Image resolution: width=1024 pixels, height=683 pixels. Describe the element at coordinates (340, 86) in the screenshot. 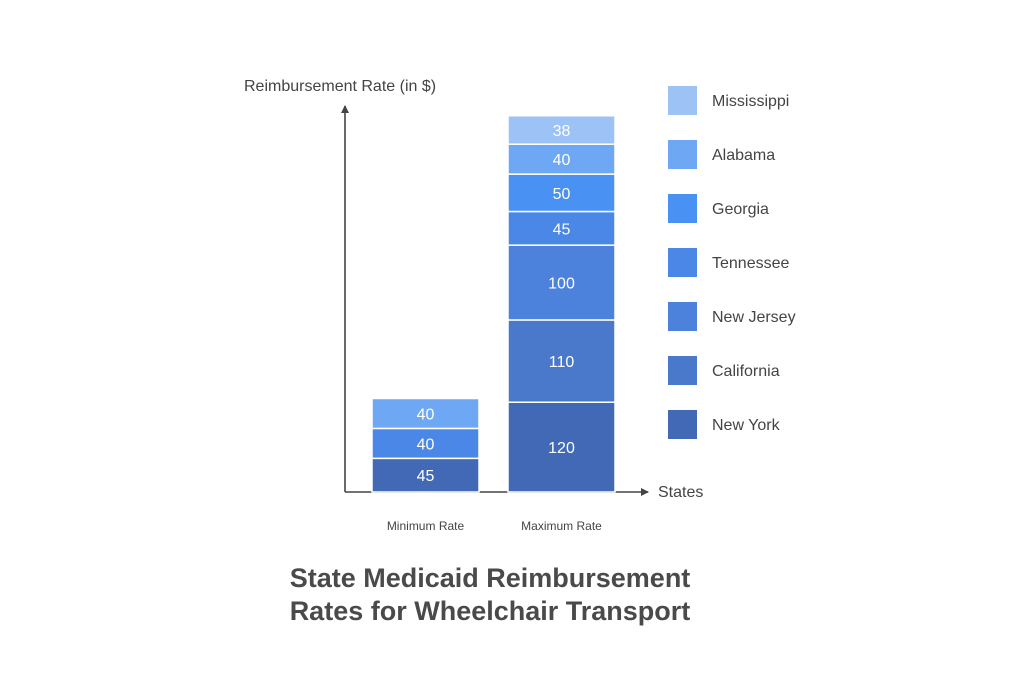

I see `y-axis-label: Reimbursement Rate (in $)` at that location.